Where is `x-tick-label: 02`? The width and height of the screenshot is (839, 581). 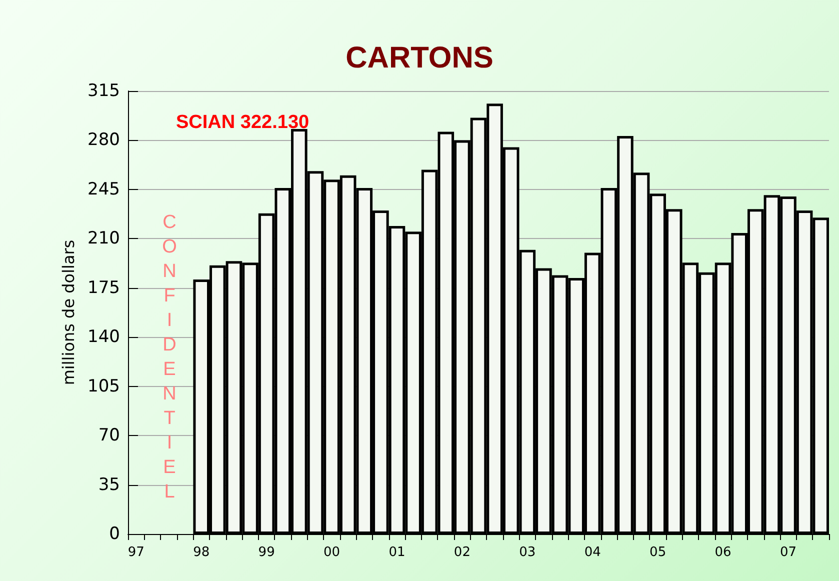
x-tick-label: 02 is located at coordinates (462, 552).